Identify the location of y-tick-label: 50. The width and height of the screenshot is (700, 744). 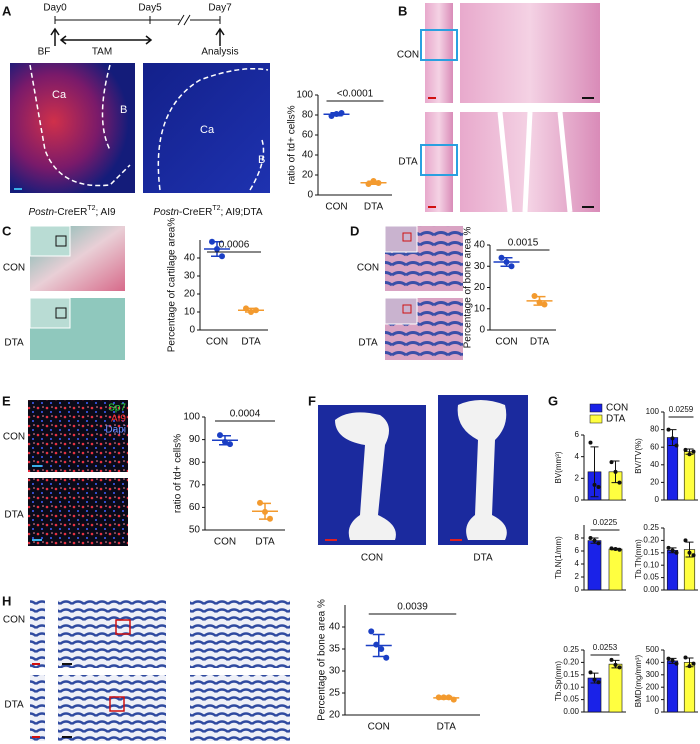
(195, 530).